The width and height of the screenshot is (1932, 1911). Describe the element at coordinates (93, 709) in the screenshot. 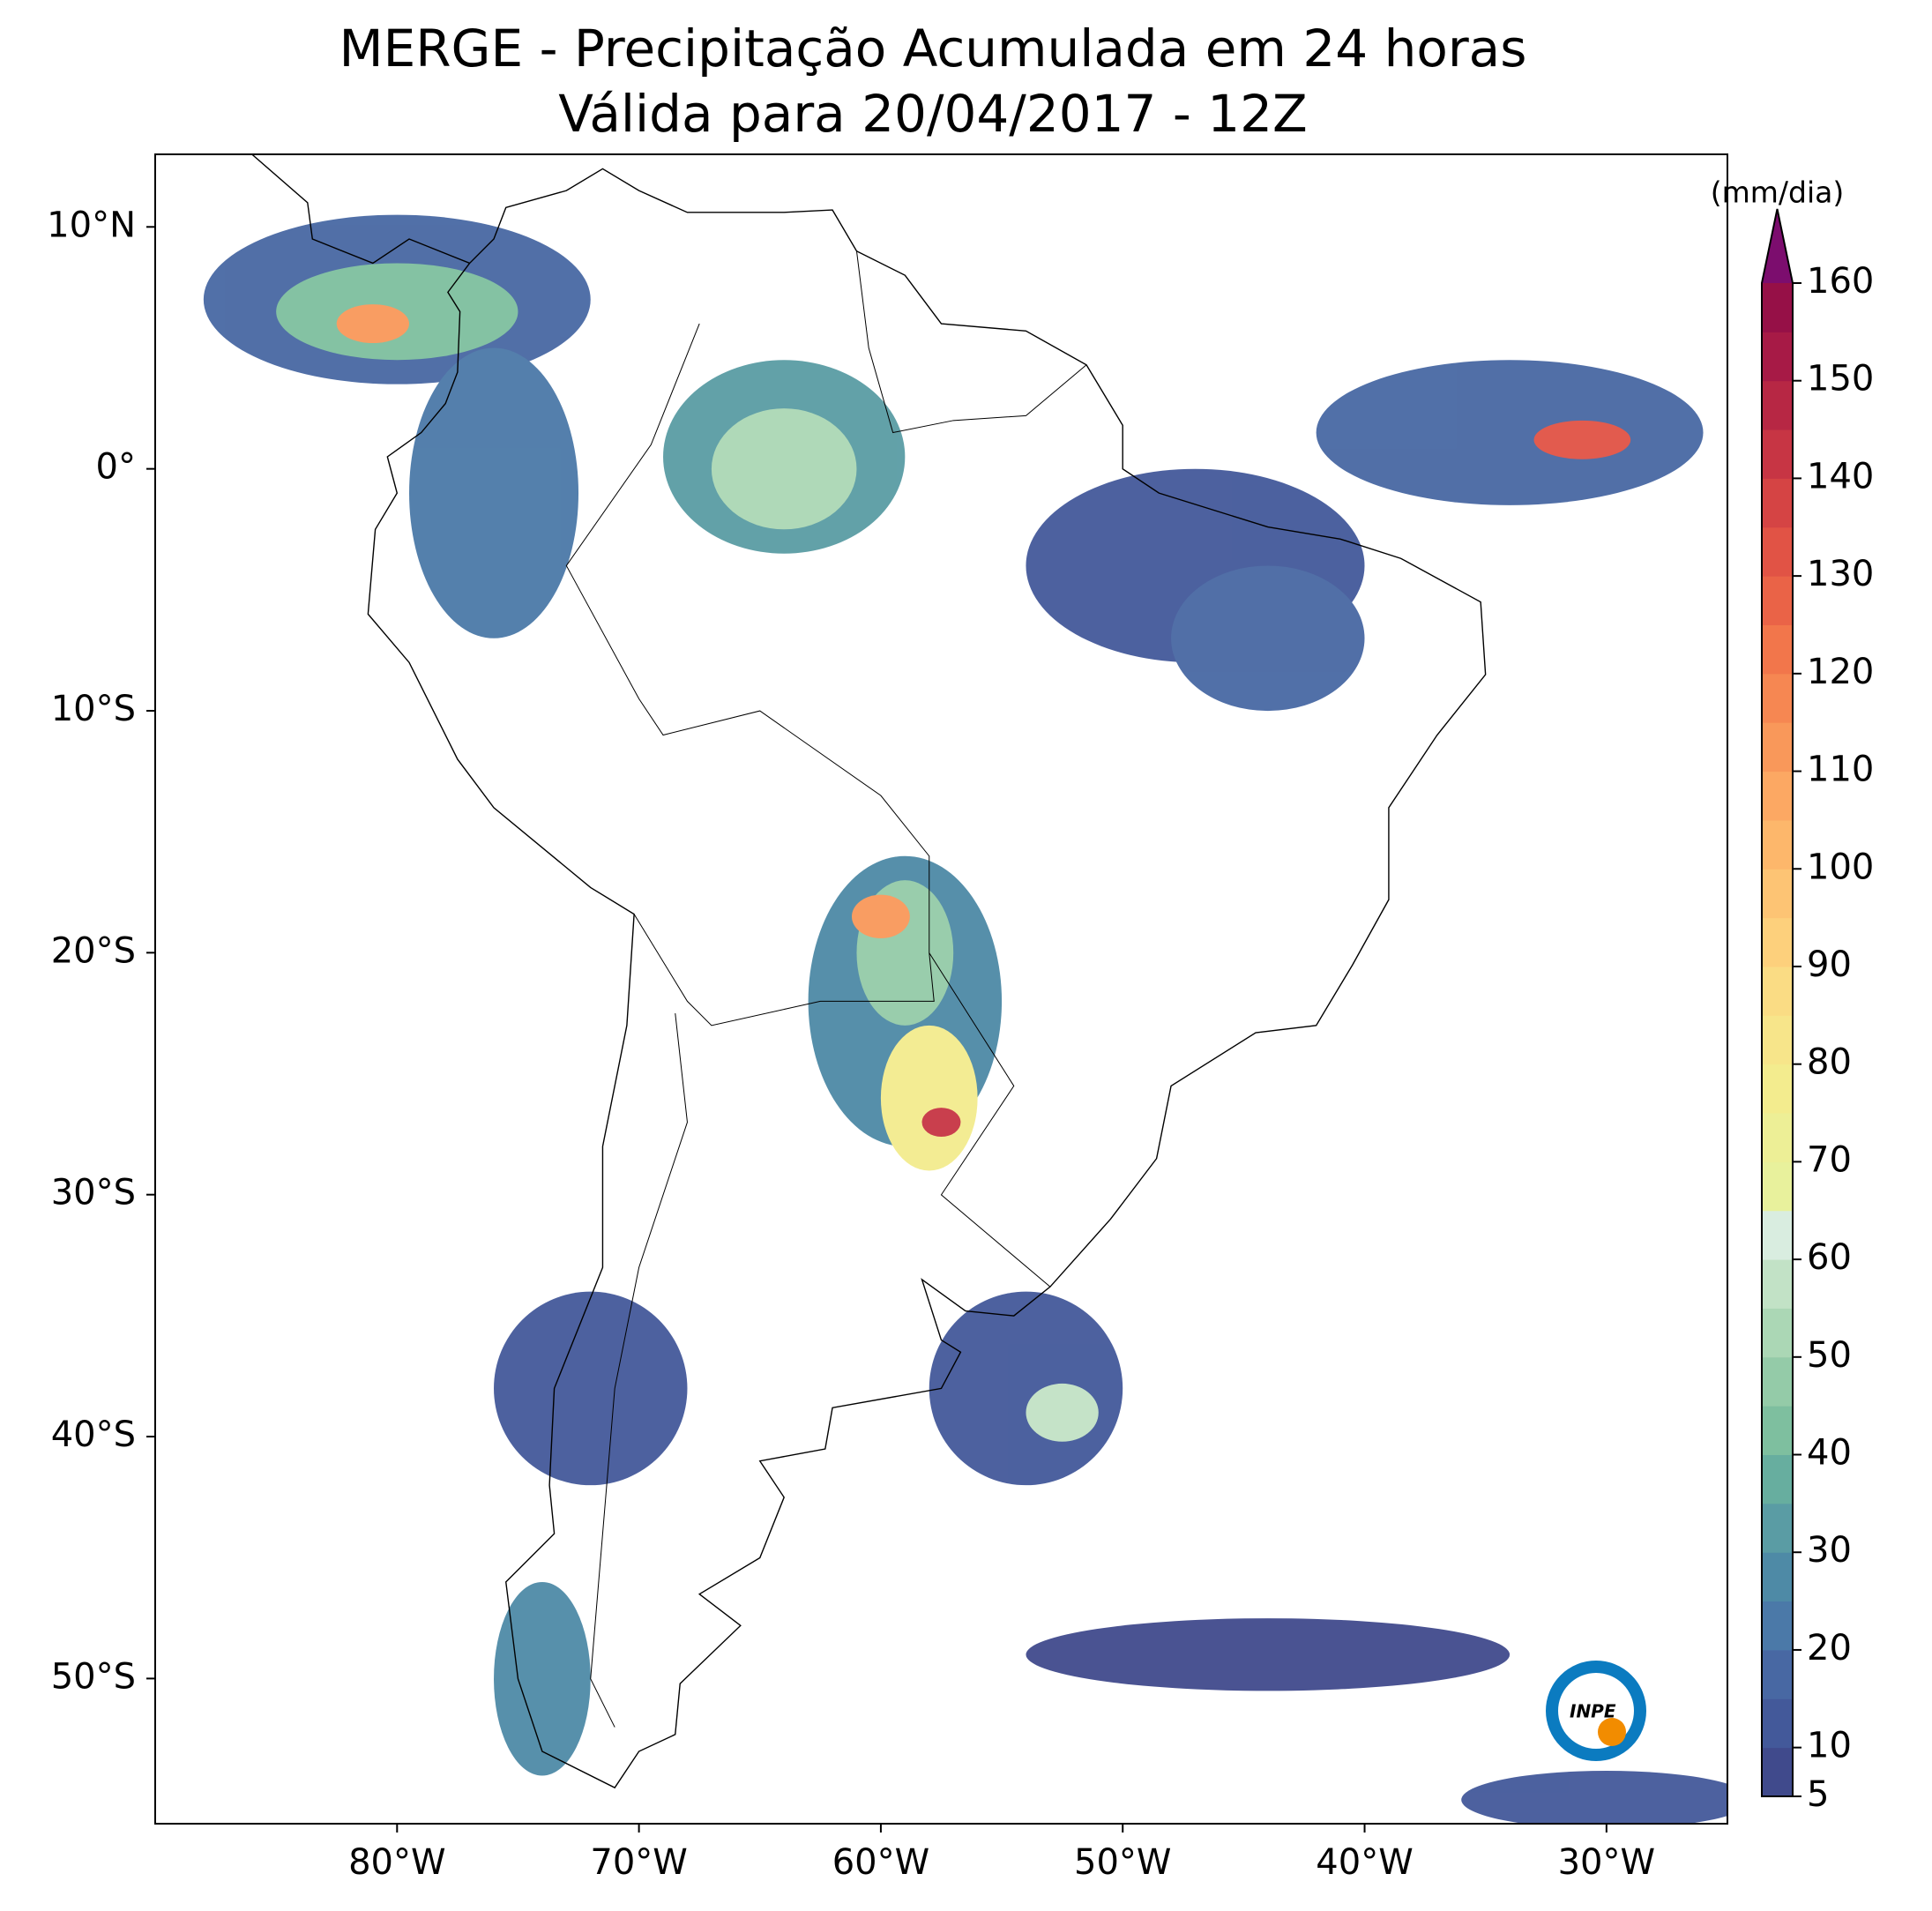

I see `y-tick-label: 10°S` at that location.